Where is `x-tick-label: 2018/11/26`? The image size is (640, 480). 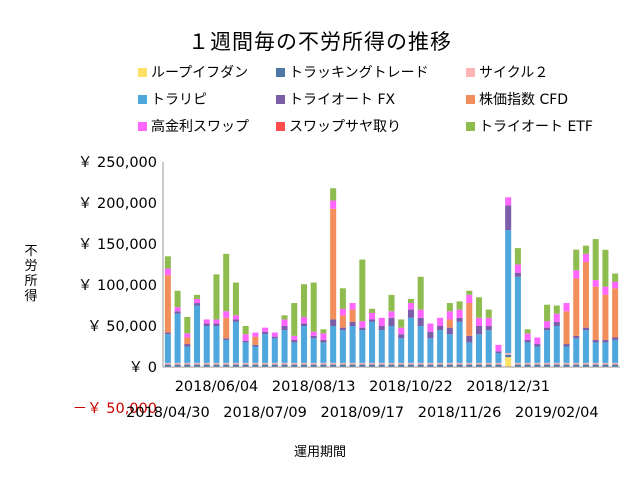 x-tick-label: 2018/11/26 is located at coordinates (460, 413).